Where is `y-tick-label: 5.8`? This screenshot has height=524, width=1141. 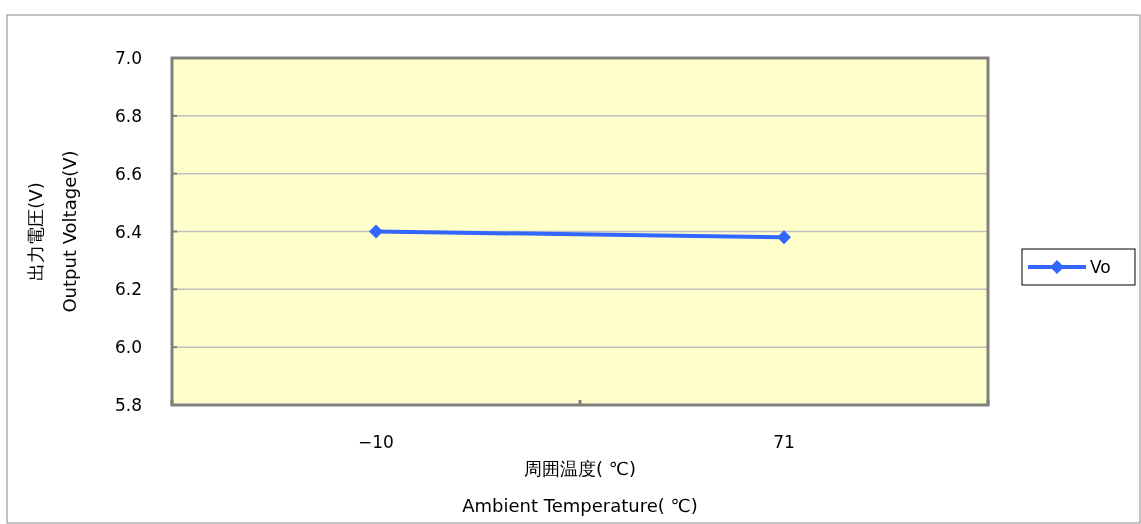
y-tick-label: 5.8 is located at coordinates (128, 405).